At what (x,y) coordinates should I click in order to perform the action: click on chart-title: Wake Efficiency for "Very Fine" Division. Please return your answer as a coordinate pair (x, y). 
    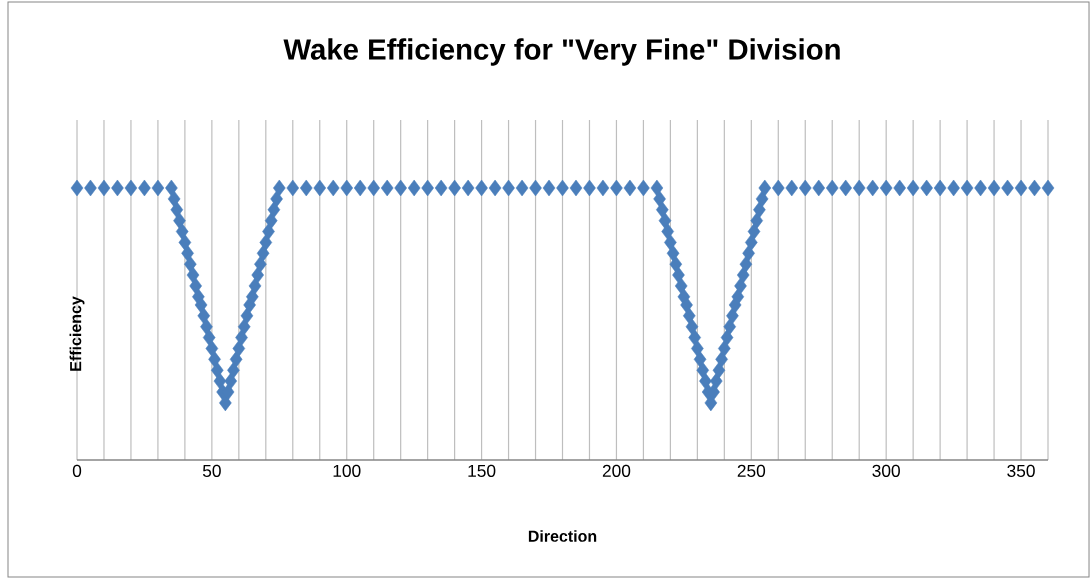
    Looking at the image, I should click on (561, 52).